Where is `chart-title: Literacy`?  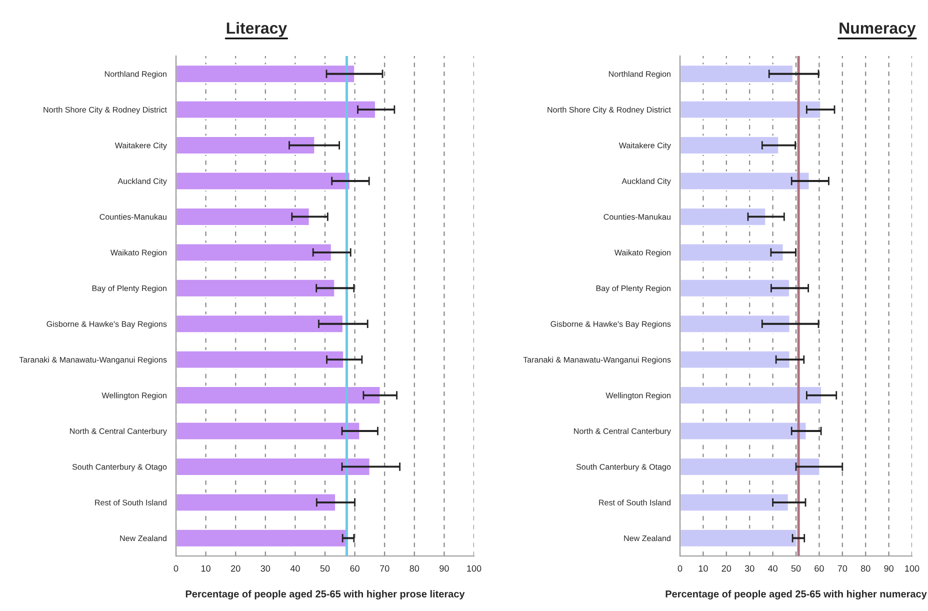 chart-title: Literacy is located at coordinates (257, 29).